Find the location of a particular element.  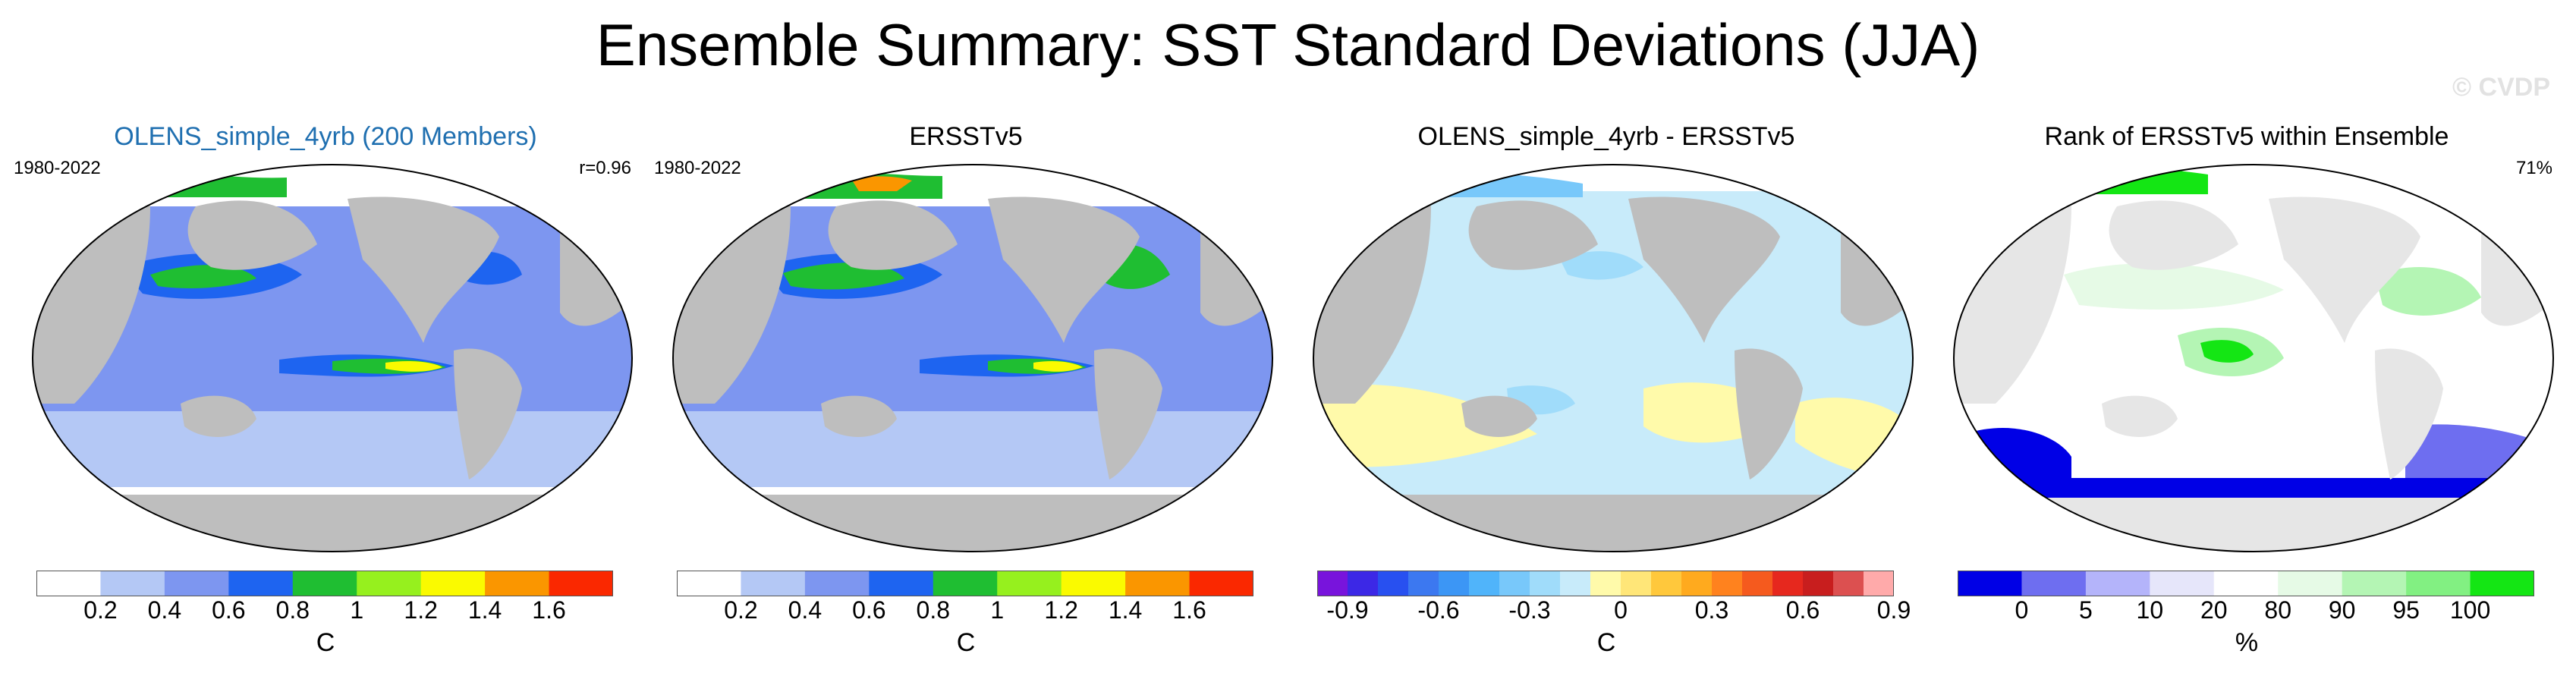

sst-std-diff-map is located at coordinates (1613, 358).